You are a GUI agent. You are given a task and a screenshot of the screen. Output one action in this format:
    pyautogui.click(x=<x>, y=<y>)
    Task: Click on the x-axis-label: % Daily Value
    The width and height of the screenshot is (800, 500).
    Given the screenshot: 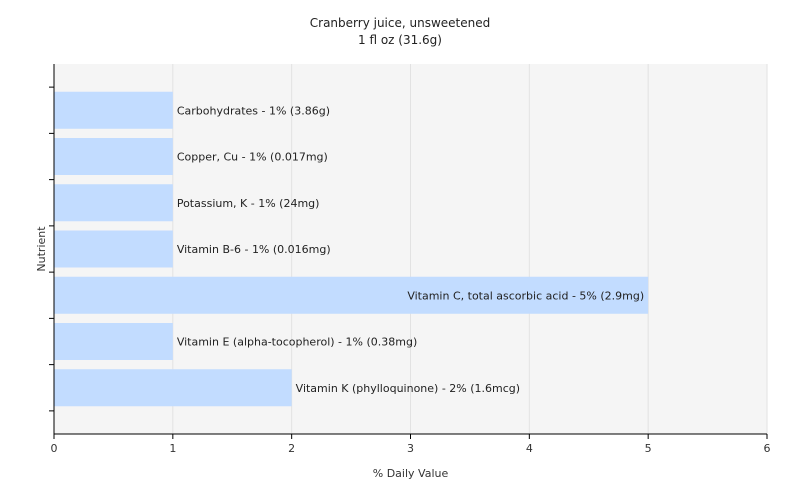 What is the action you would take?
    pyautogui.click(x=411, y=473)
    